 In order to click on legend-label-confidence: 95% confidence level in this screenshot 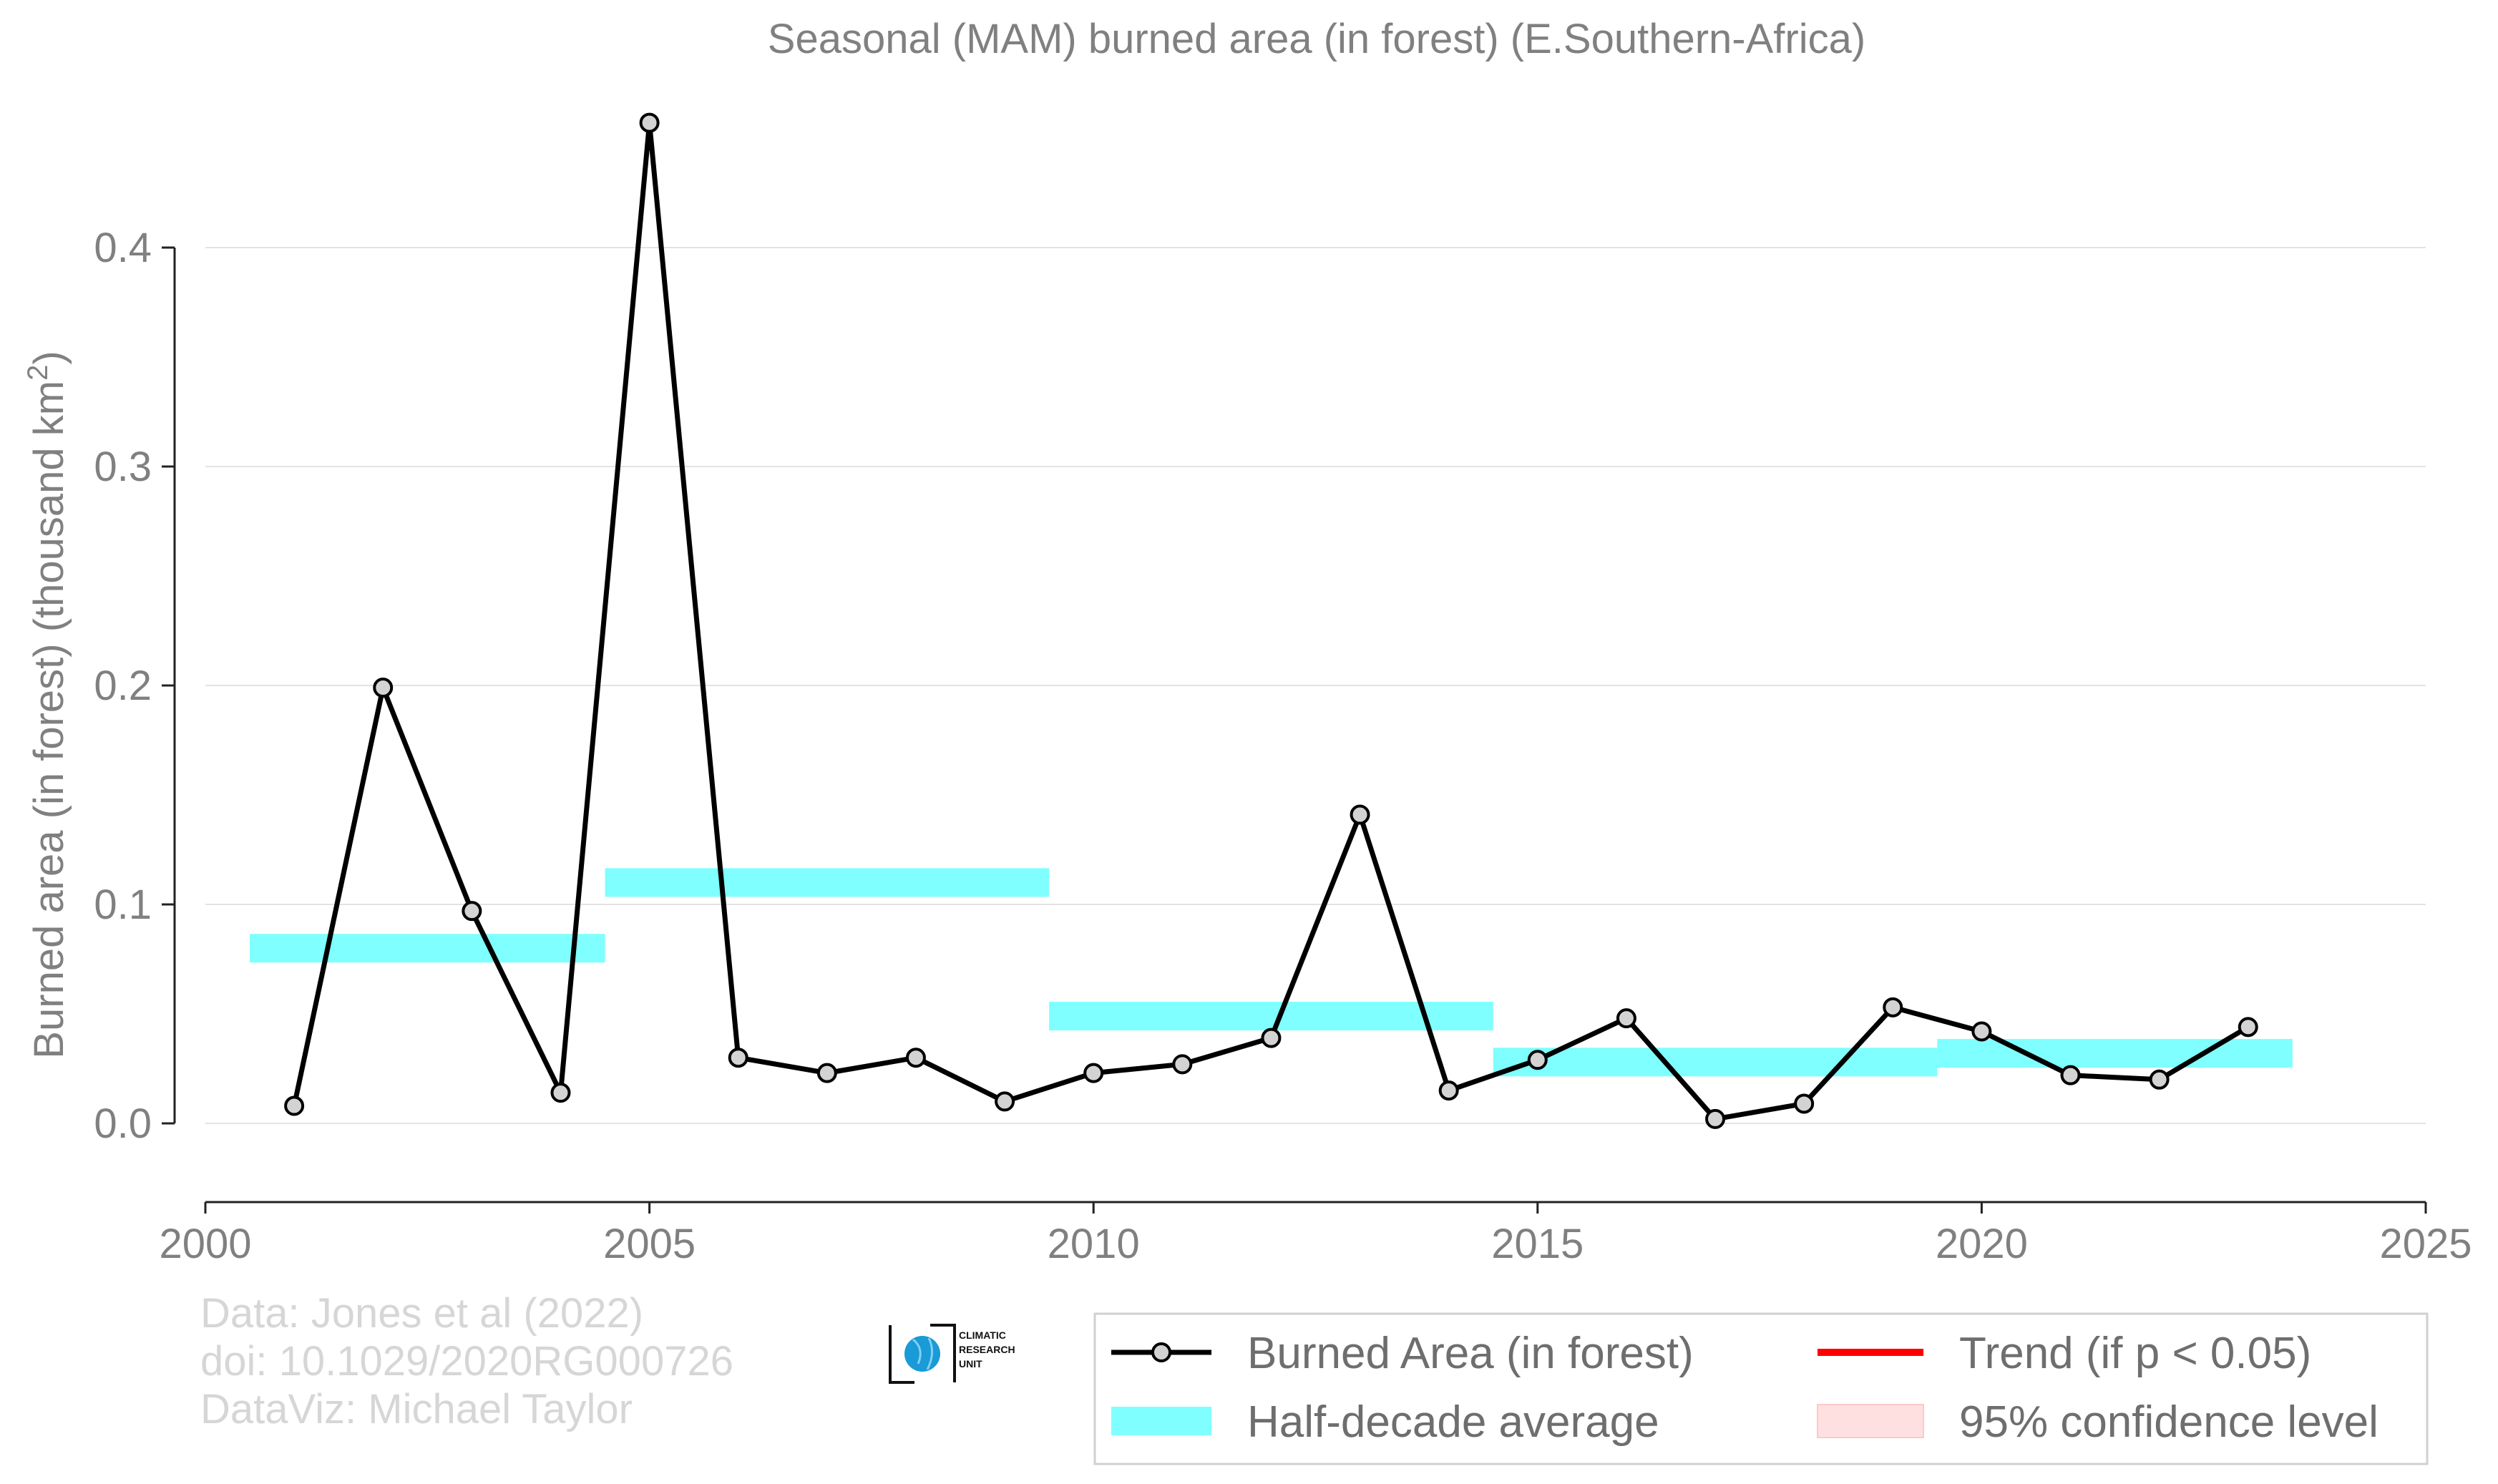, I will do `click(2169, 1422)`.